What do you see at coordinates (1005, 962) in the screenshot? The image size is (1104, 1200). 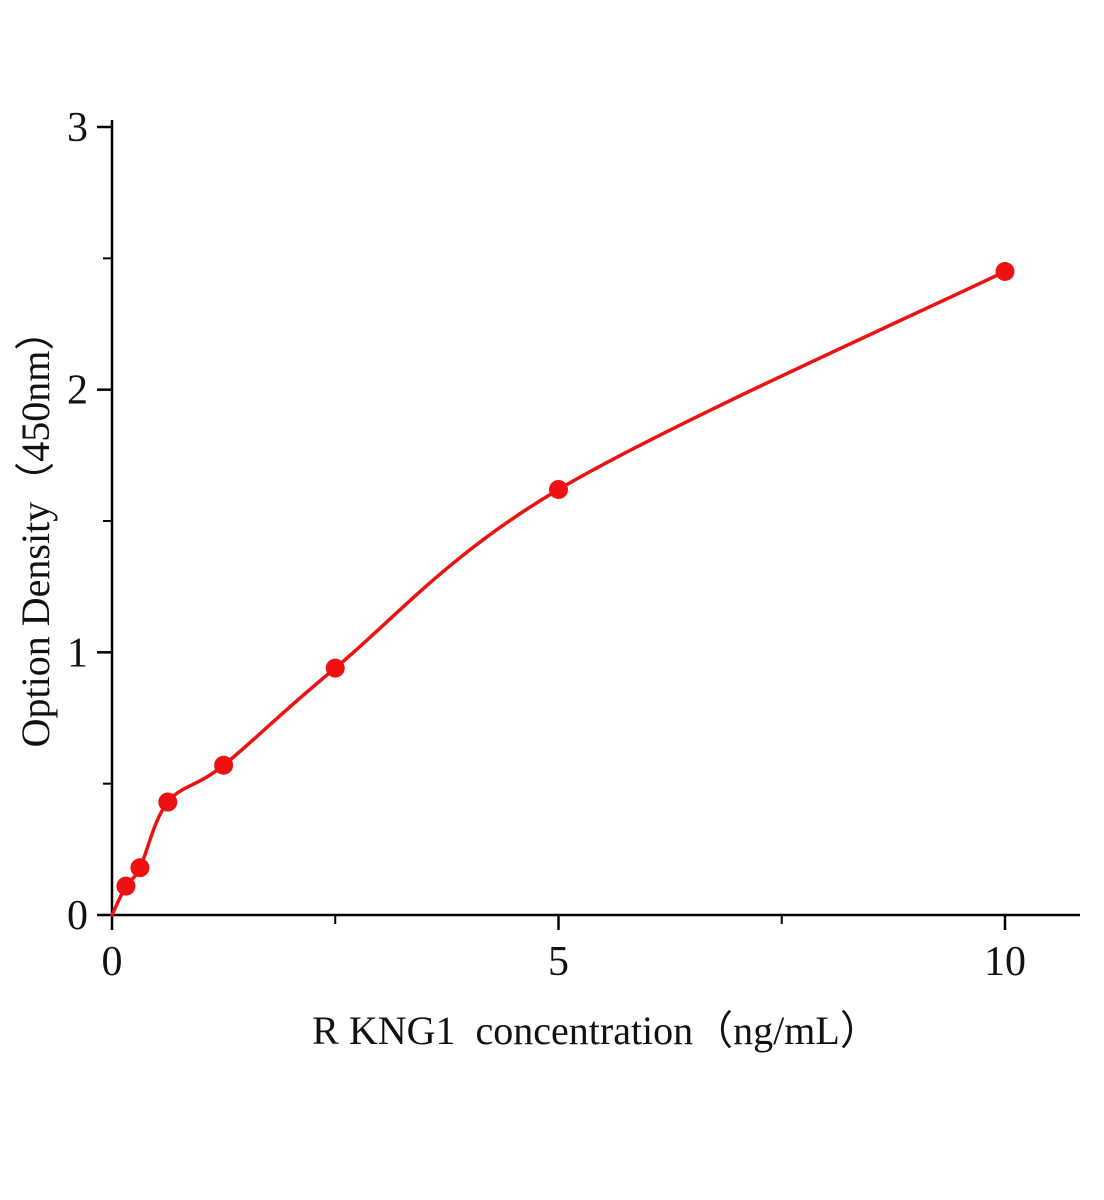 I see `x-tick-label: 10` at bounding box center [1005, 962].